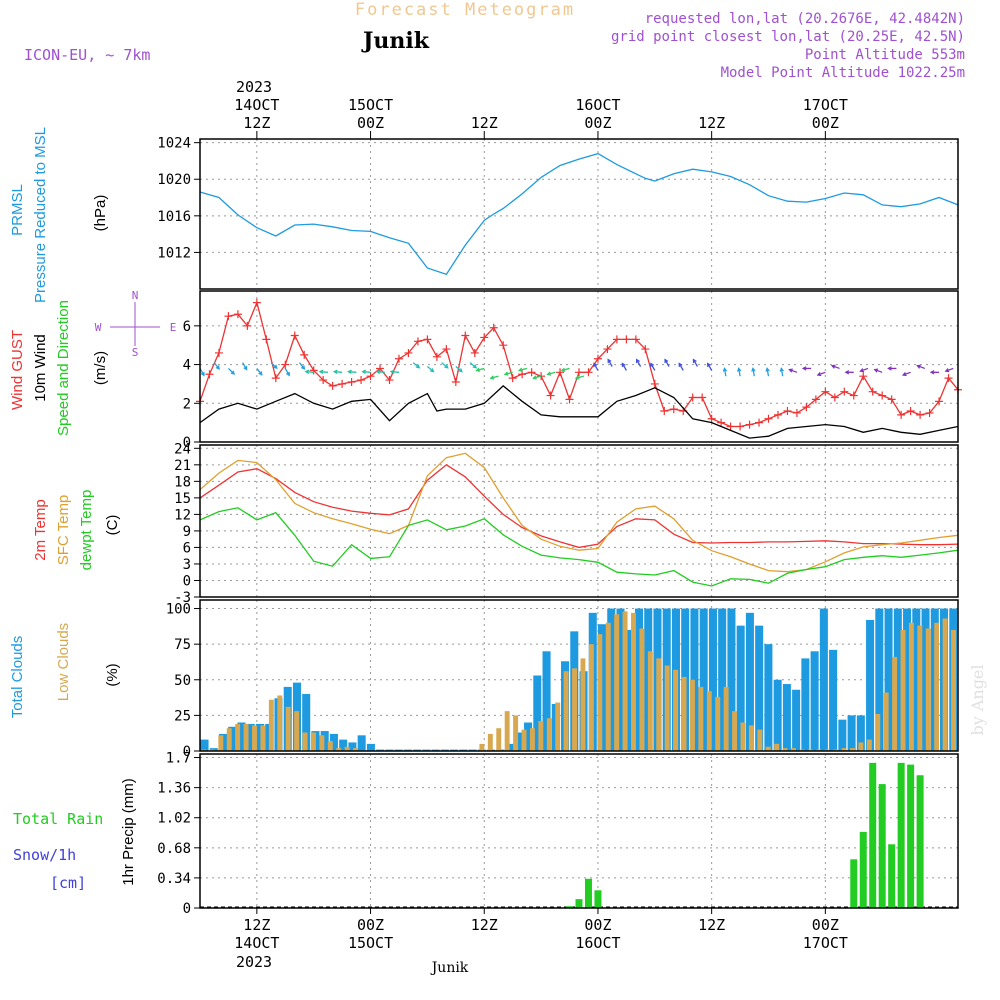 The width and height of the screenshot is (1000, 1000). I want to click on snow-unit-label: [cm], so click(68, 883).